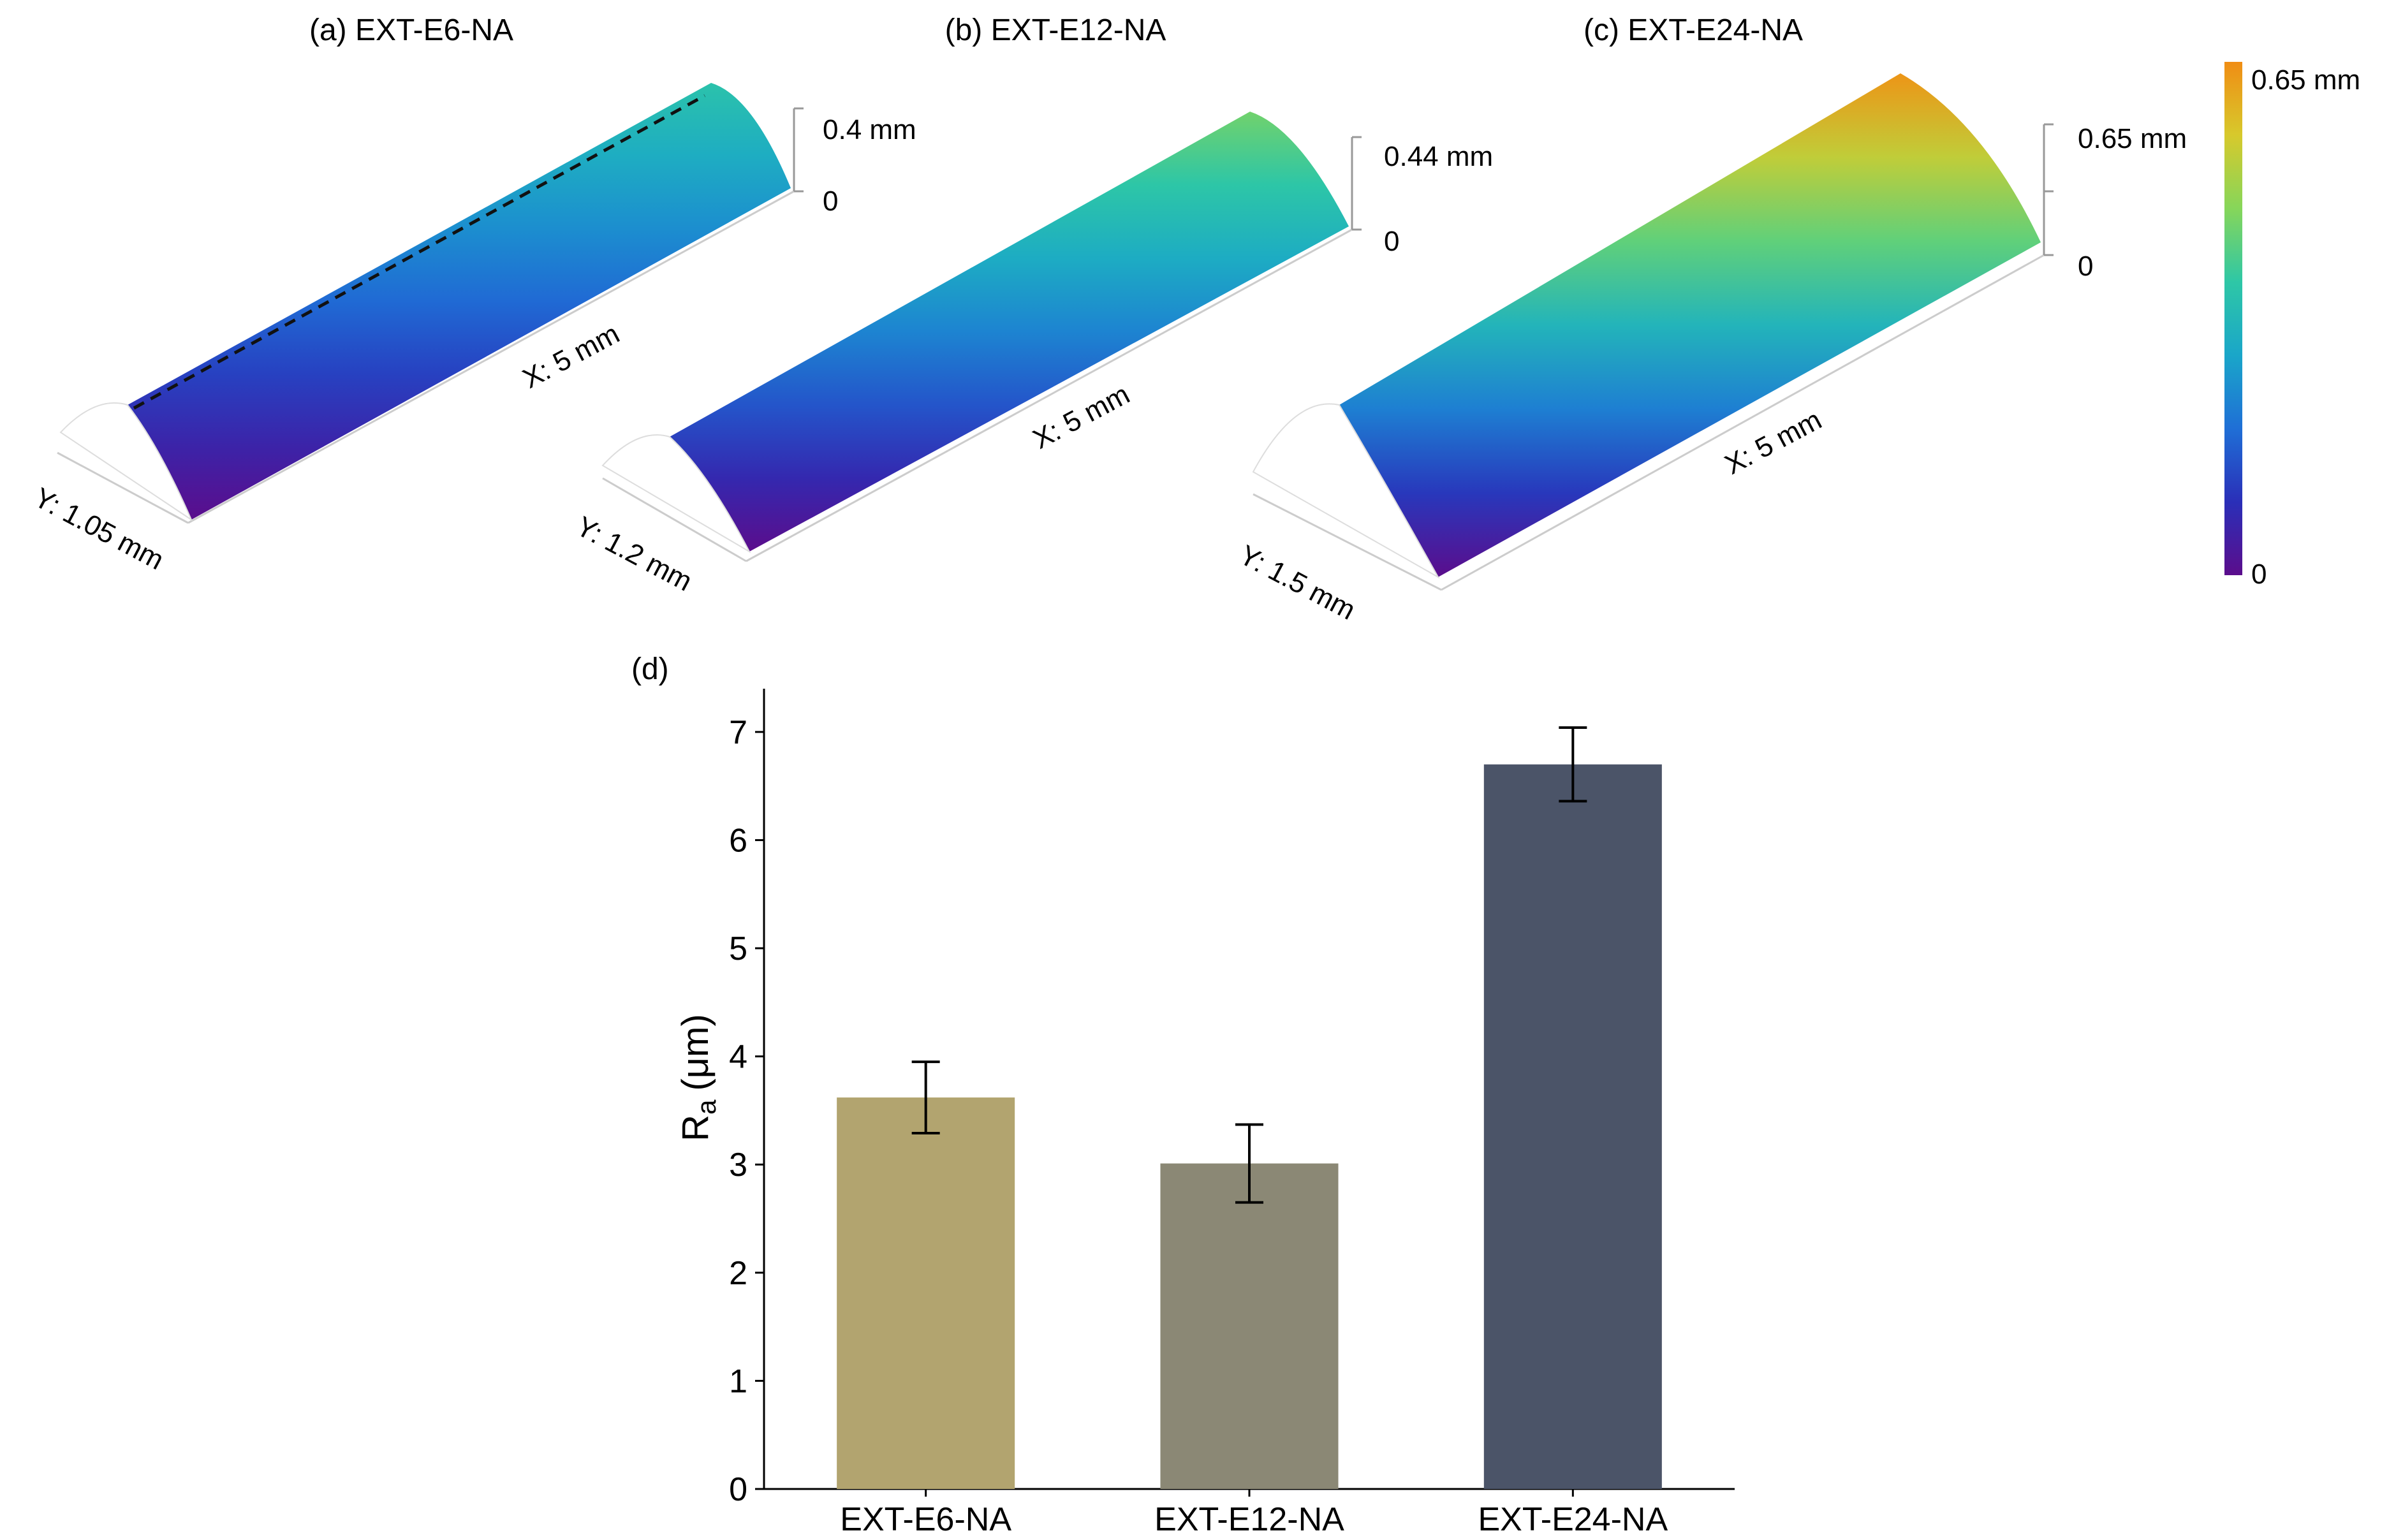  Describe the element at coordinates (2233, 318) in the screenshot. I see `colorbar-gradient` at that location.